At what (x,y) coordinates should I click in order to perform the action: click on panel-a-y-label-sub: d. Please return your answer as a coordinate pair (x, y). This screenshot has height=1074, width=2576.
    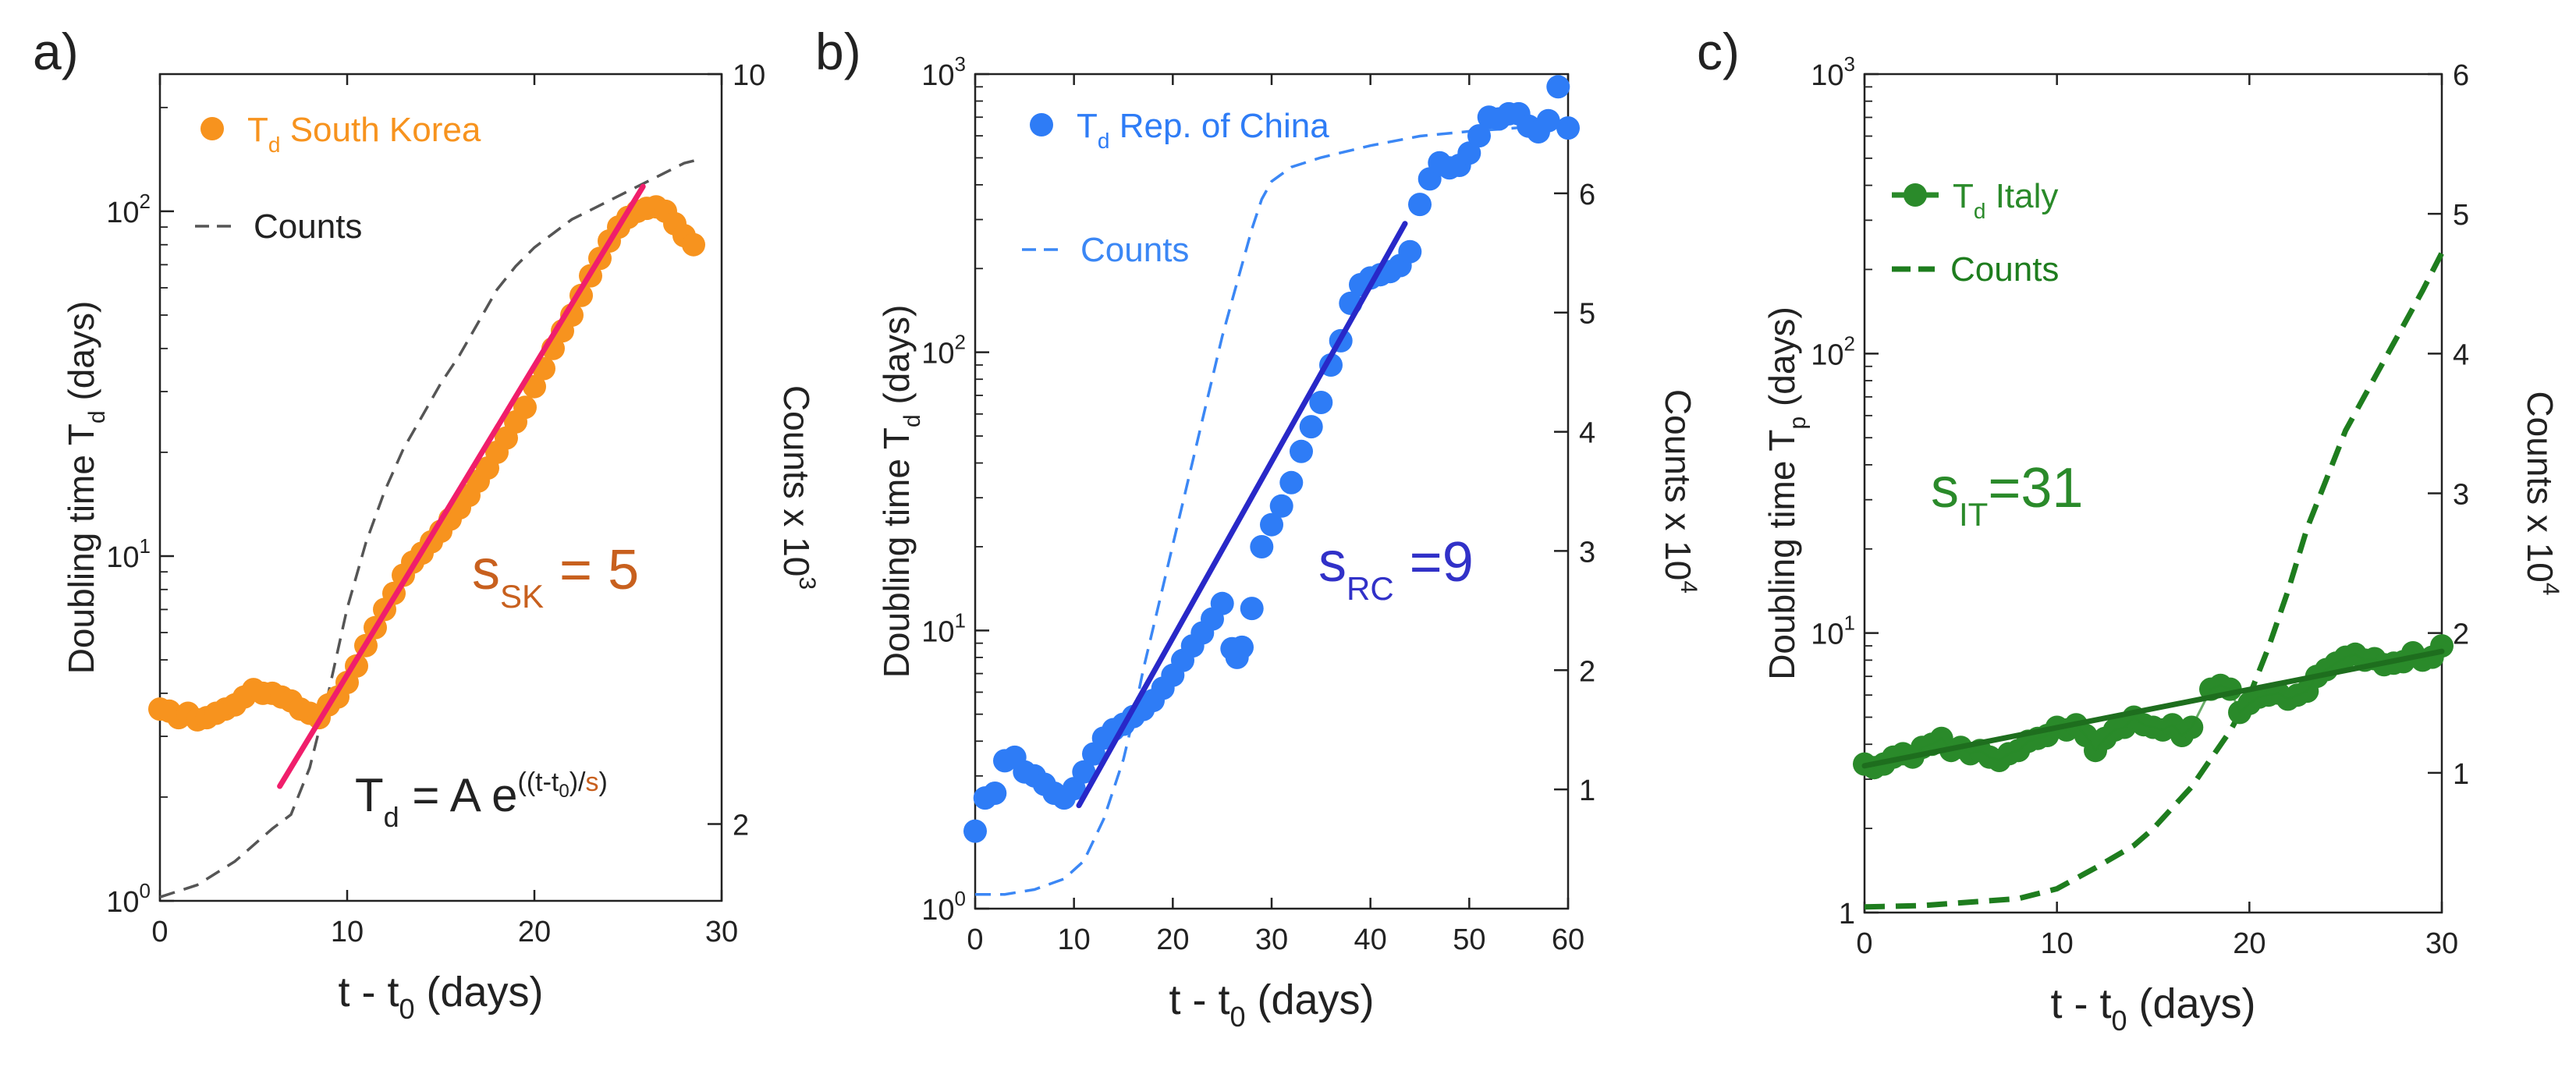
    Looking at the image, I should click on (97, 417).